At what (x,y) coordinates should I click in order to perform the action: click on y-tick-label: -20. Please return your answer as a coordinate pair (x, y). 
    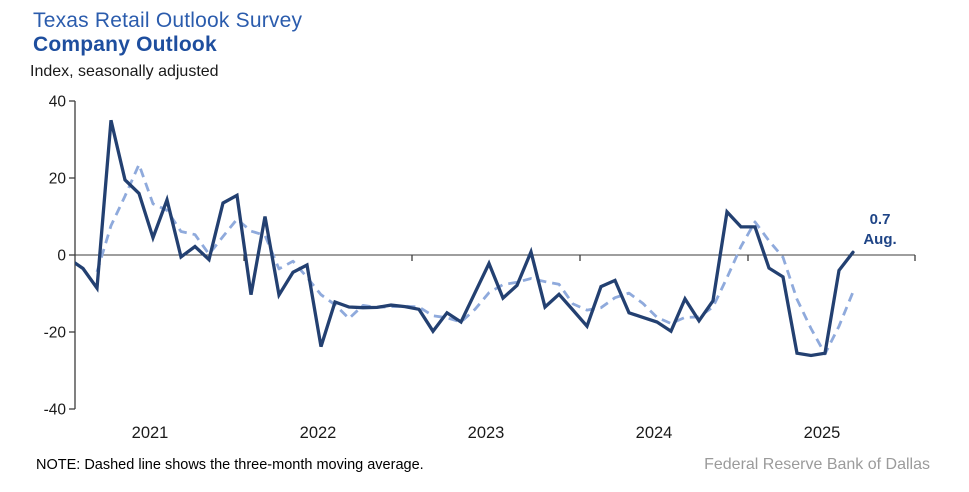
    Looking at the image, I should click on (55, 333).